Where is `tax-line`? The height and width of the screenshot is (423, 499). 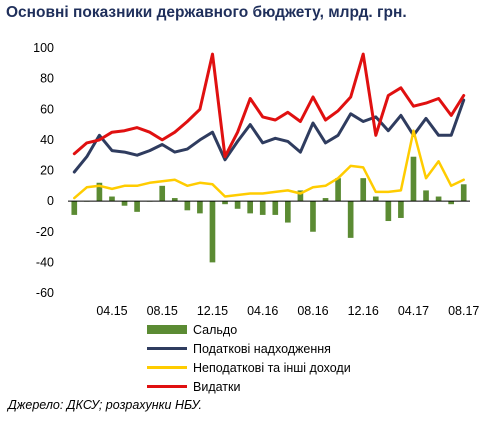
tax-line is located at coordinates (269, 136).